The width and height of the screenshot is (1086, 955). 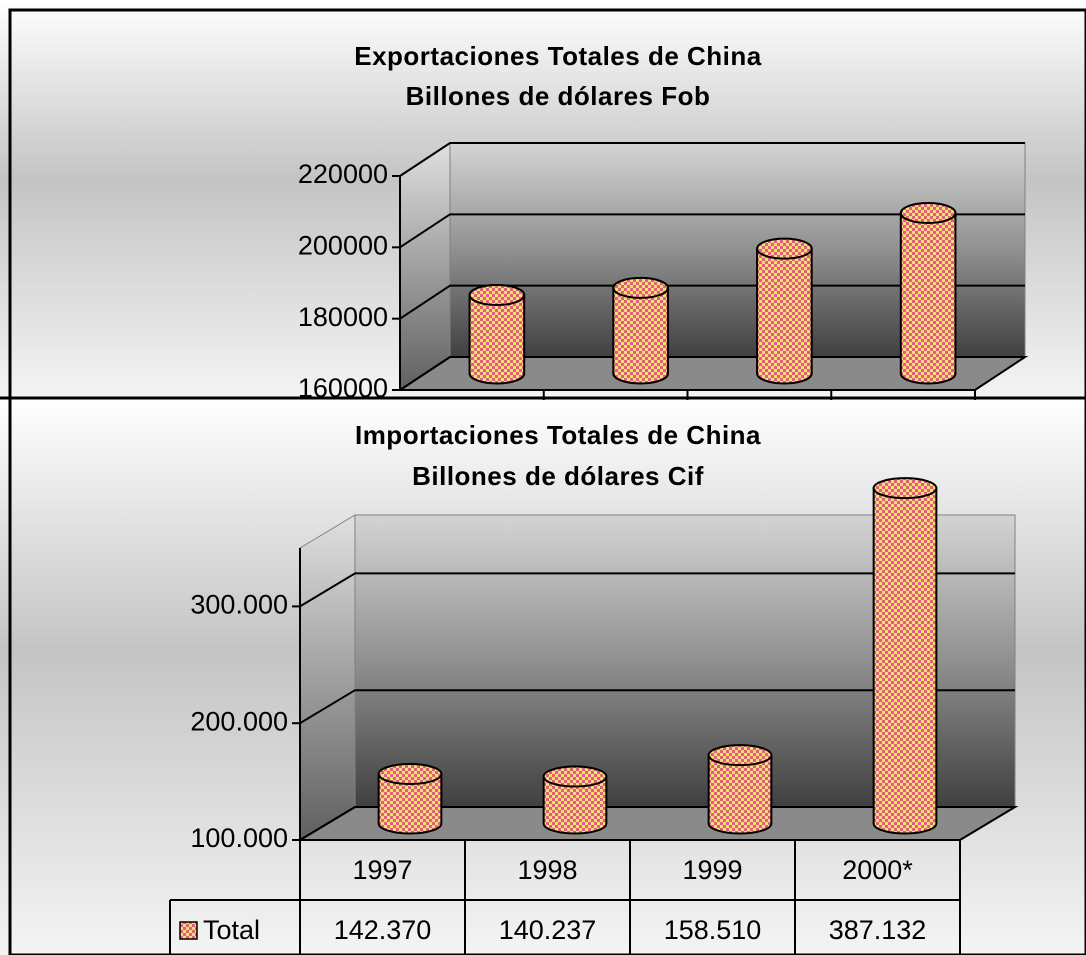 I want to click on x-tick-label: 1998, so click(x=547, y=870).